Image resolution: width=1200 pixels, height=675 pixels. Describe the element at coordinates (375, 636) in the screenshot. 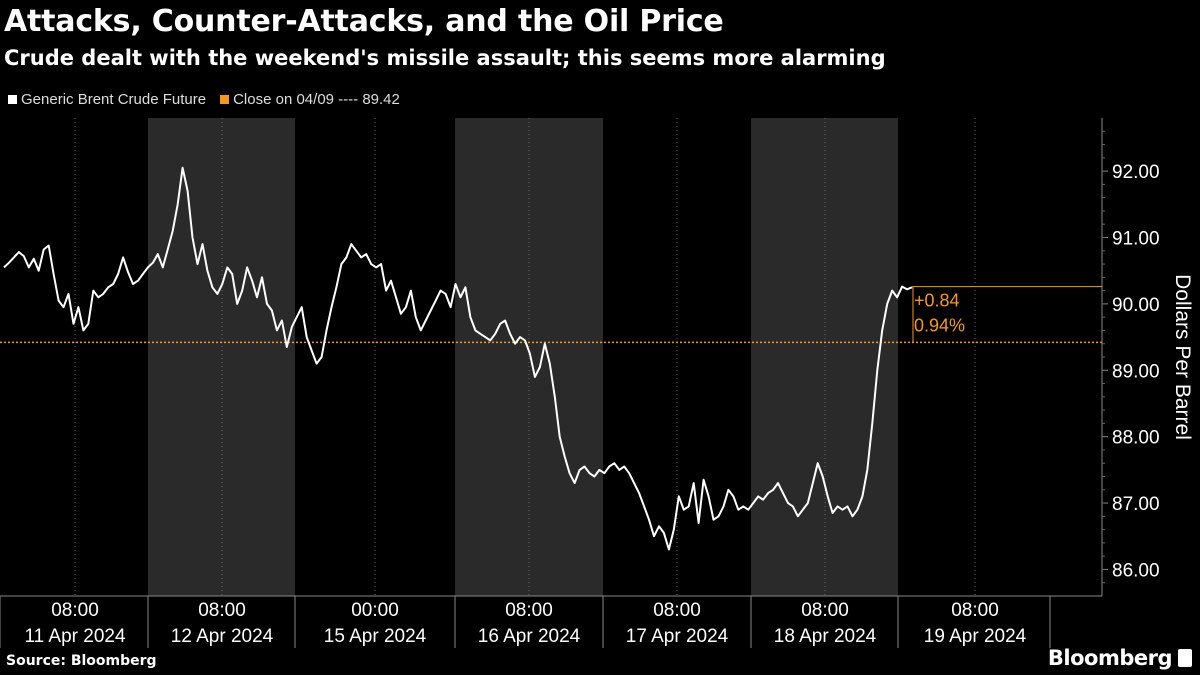

I see `x-tick-date-2: 15 Apr 2024` at that location.